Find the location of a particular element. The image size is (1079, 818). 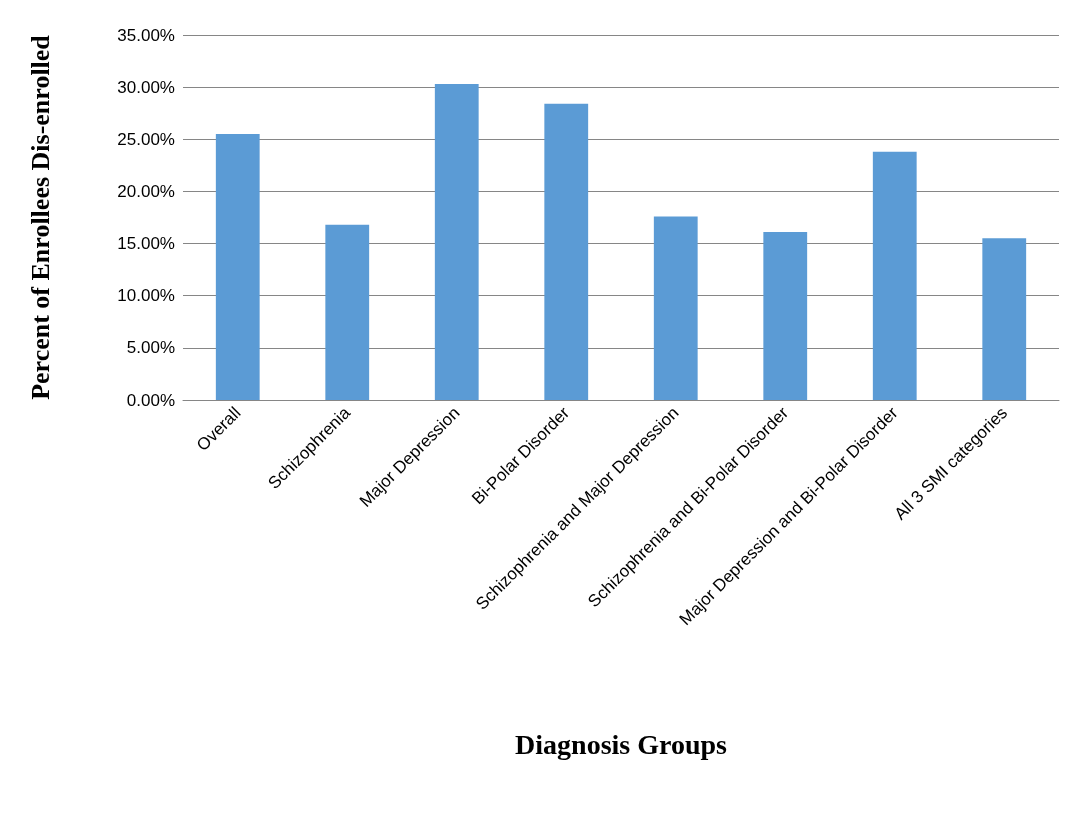

y-tick-label: 25.00% is located at coordinates (146, 139).